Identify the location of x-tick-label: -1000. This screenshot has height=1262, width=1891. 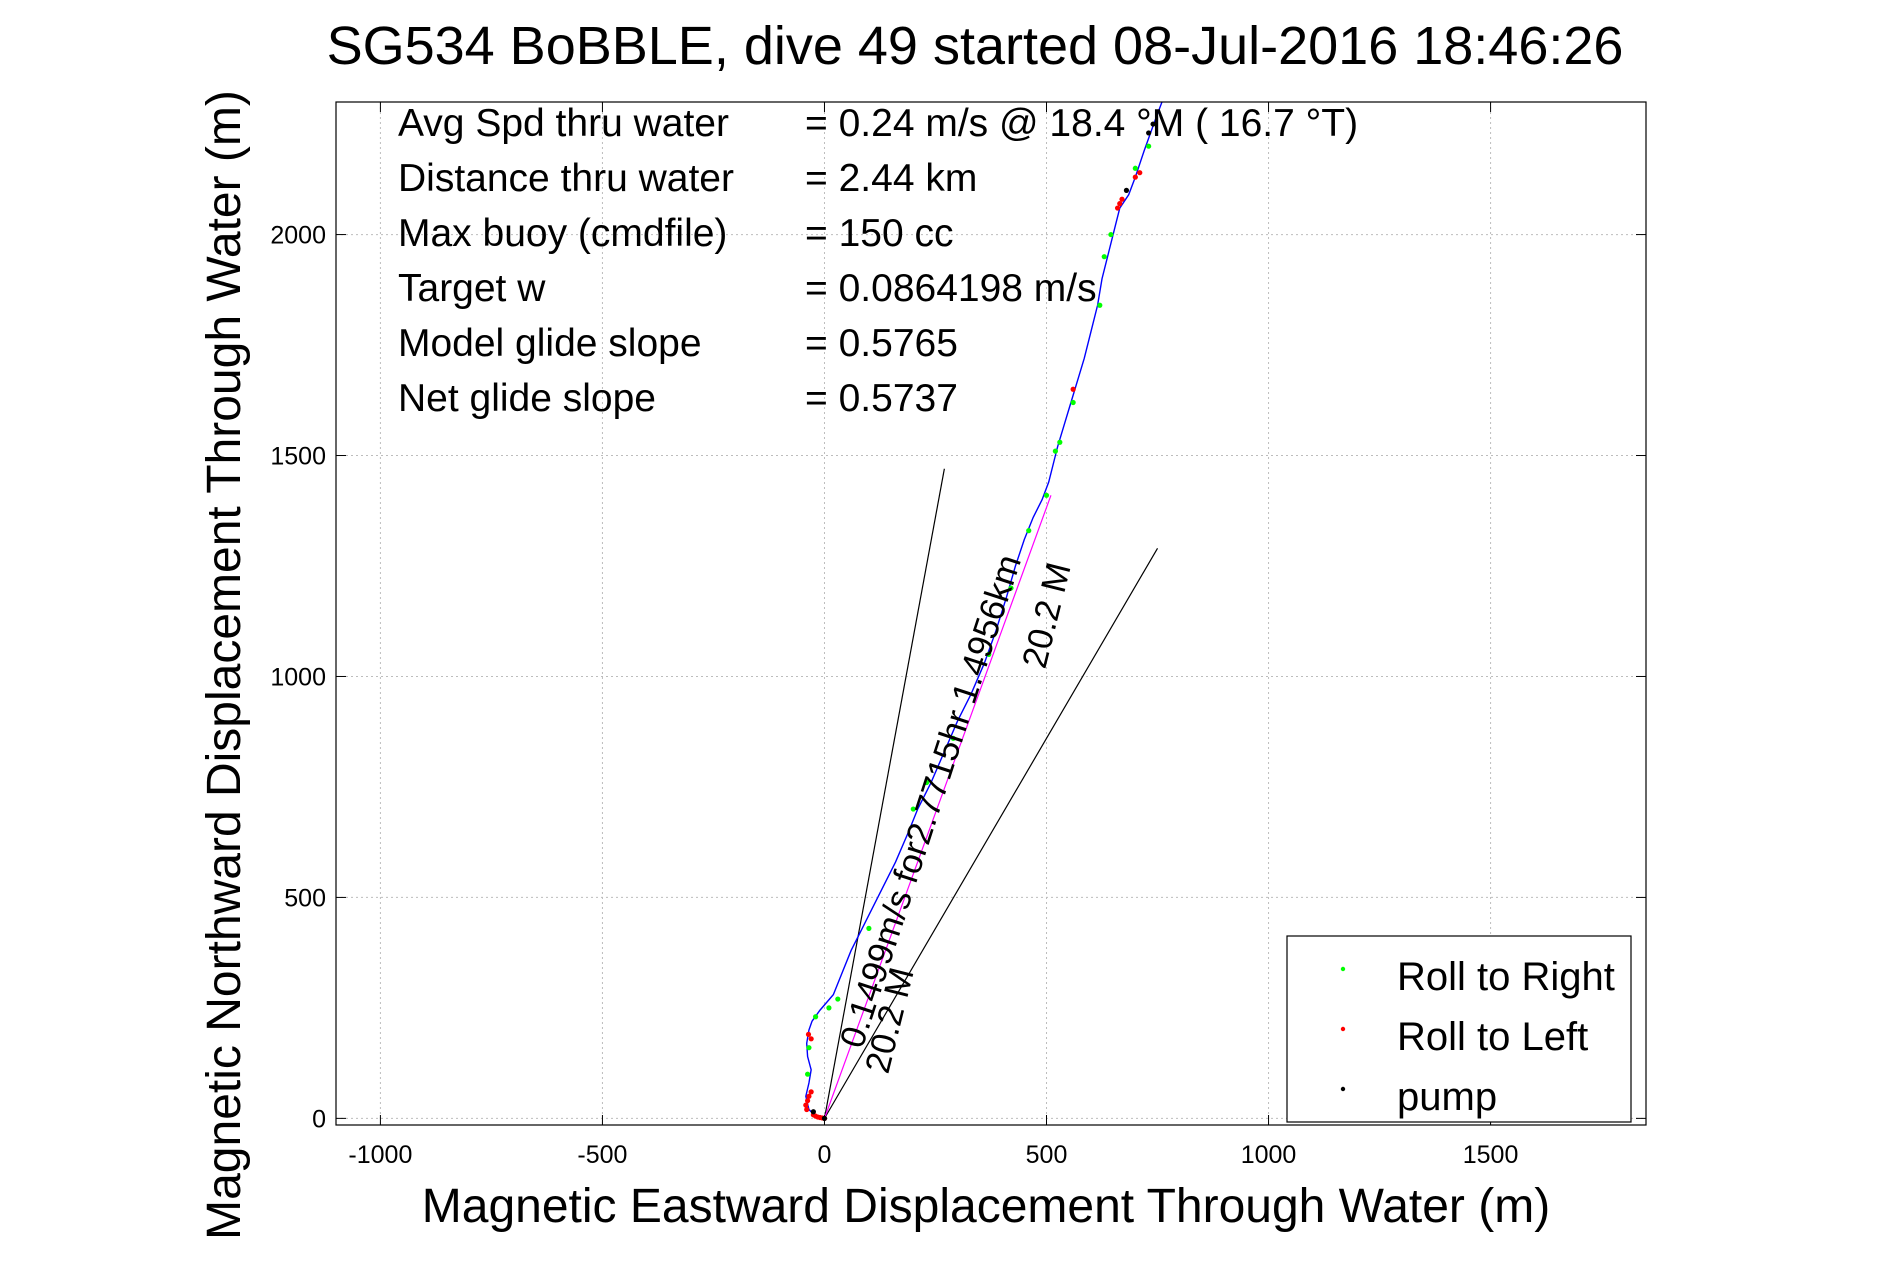
(380, 1155).